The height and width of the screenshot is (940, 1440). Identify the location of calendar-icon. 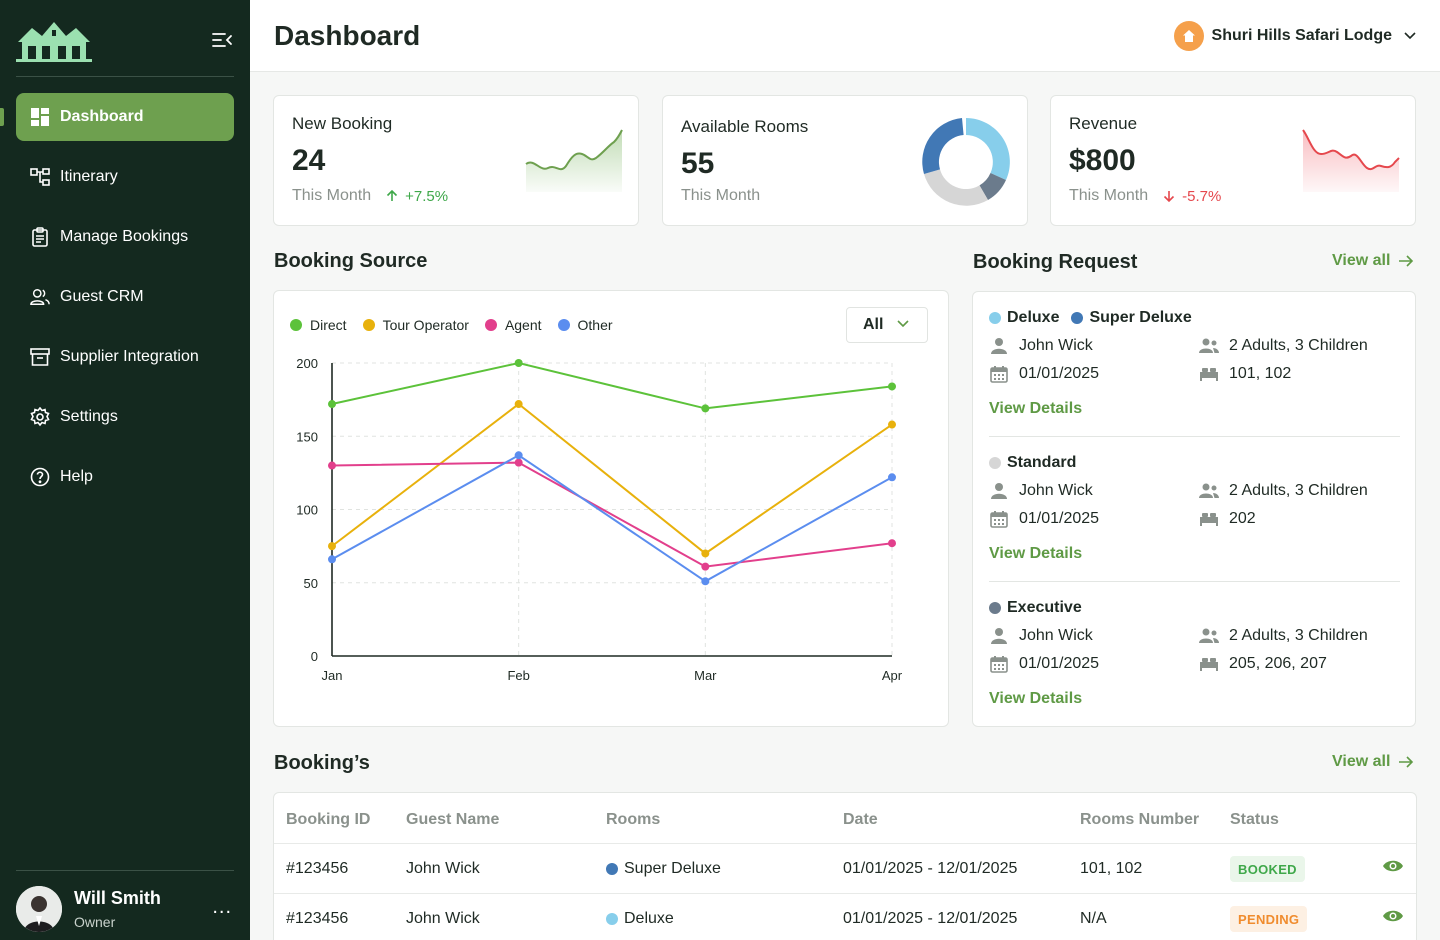
(999, 374).